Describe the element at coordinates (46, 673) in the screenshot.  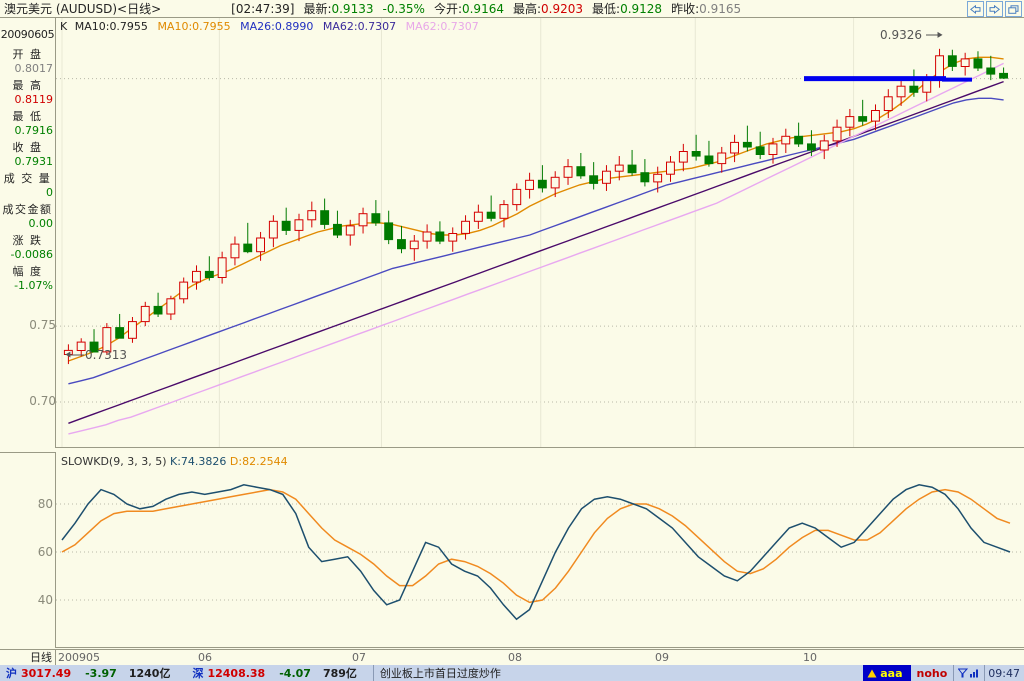
I see `sh-index-value: 3017.49` at that location.